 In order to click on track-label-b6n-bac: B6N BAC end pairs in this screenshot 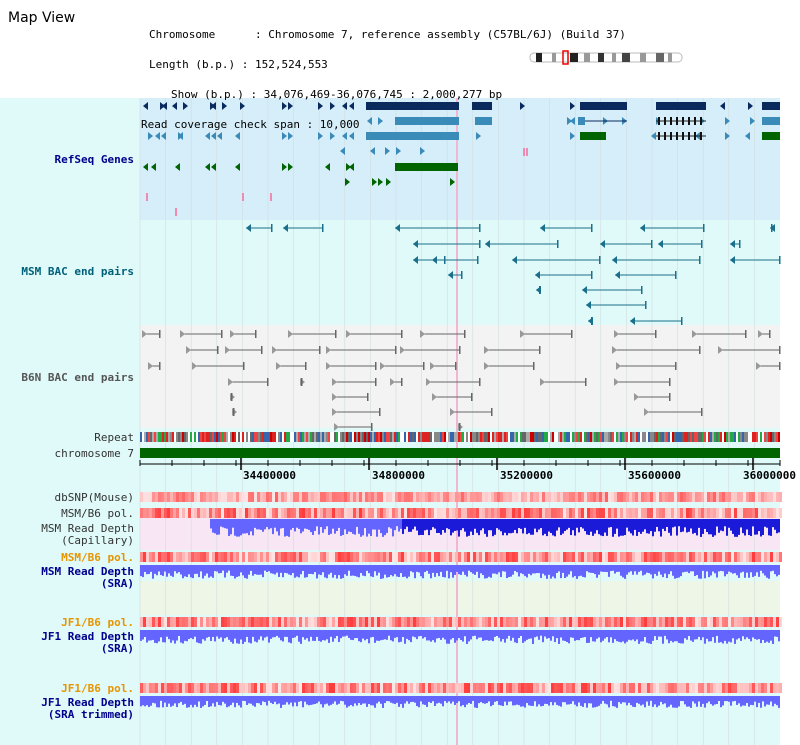, I will do `click(77, 377)`.